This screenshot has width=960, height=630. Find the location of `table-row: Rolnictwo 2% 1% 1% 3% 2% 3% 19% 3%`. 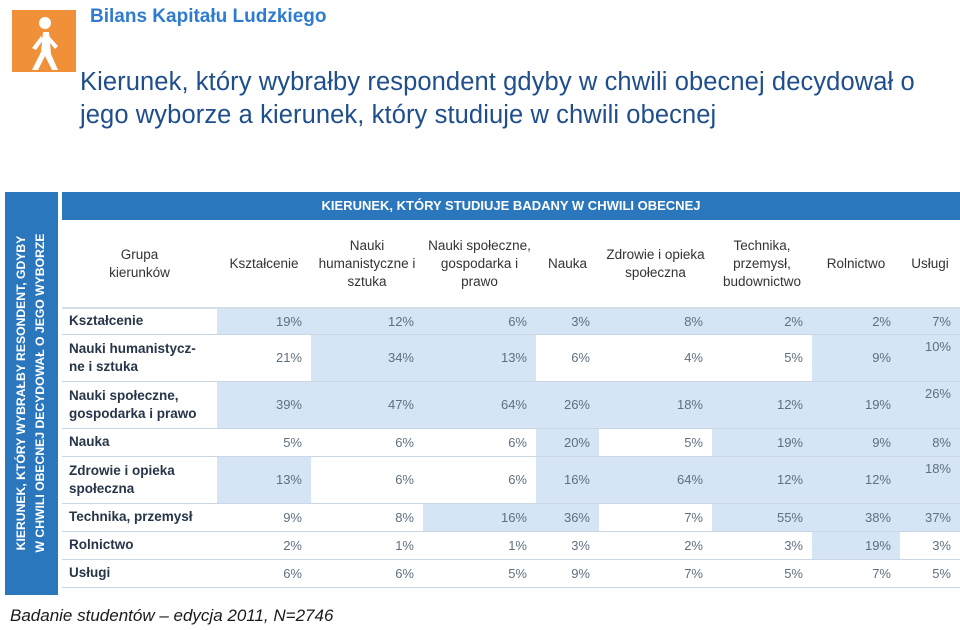

table-row: Rolnictwo 2% 1% 1% 3% 2% 3% 19% 3% is located at coordinates (511, 545).